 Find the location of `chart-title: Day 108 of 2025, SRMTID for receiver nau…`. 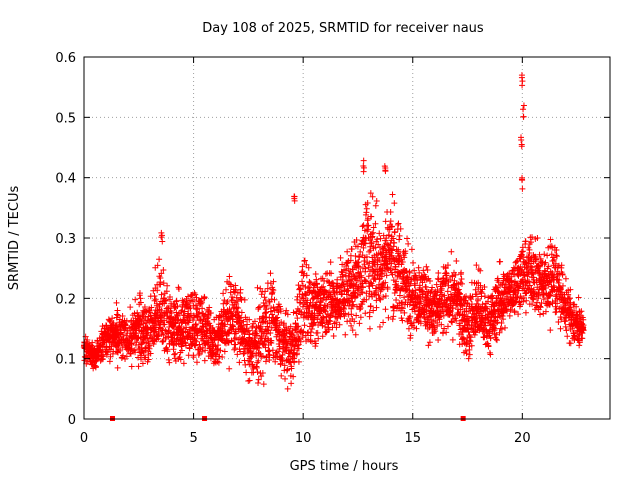

chart-title: Day 108 of 2025, SRMTID for receiver nau… is located at coordinates (343, 28).